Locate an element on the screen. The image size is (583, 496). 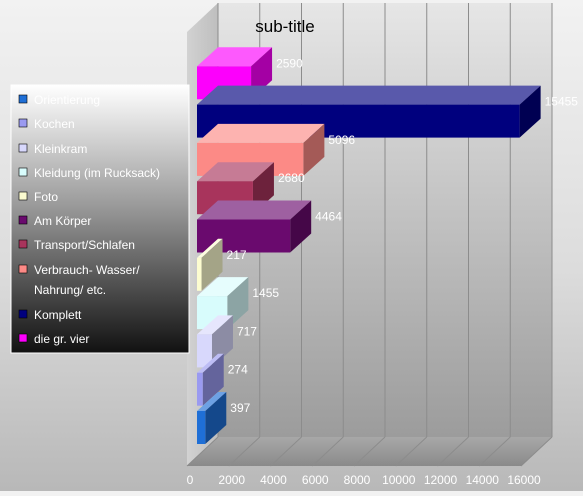
value-label: 15455 is located at coordinates (562, 102).